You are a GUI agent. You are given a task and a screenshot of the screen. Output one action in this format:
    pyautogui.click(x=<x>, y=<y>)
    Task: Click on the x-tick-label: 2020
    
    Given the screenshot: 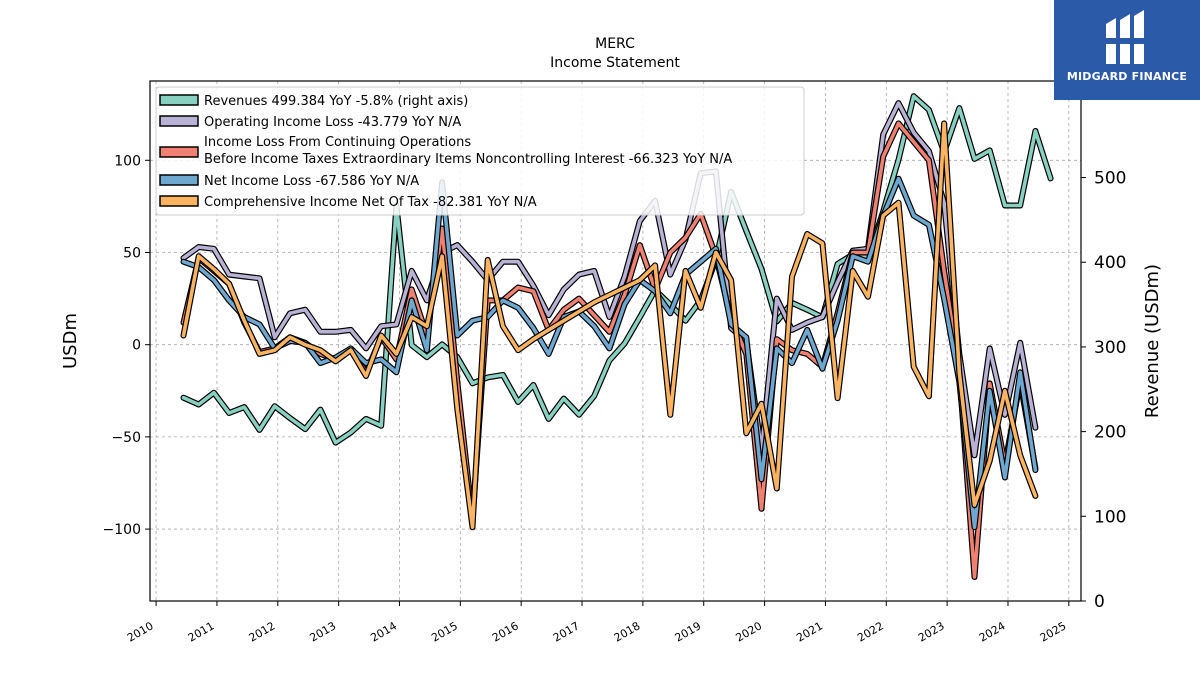 What is the action you would take?
    pyautogui.click(x=748, y=631)
    